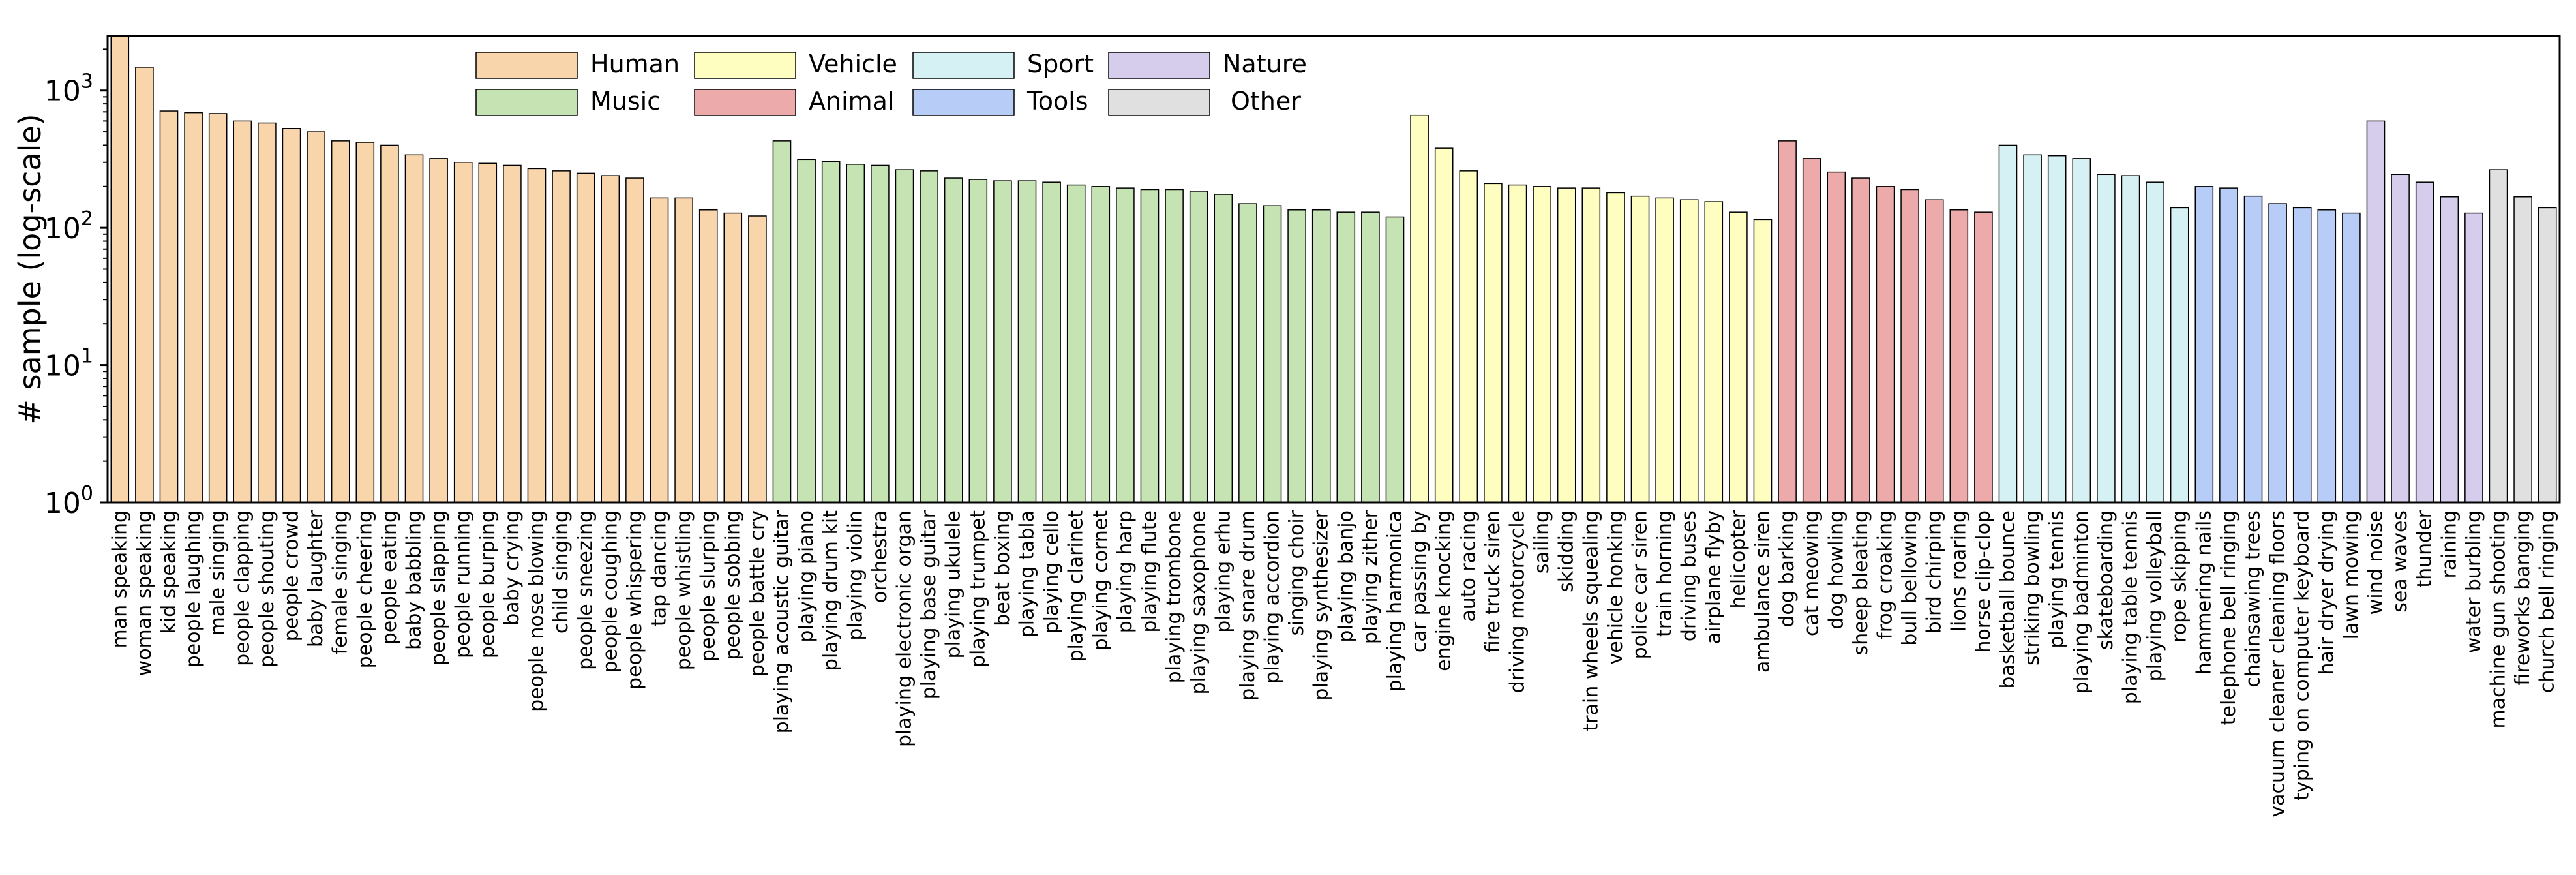 Image resolution: width=2576 pixels, height=875 pixels. I want to click on category-label: kid speaking, so click(169, 572).